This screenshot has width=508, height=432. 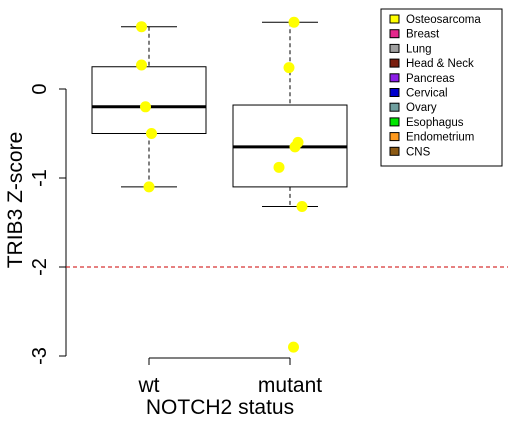 I want to click on legend-item: Head & Neck, so click(x=431, y=64).